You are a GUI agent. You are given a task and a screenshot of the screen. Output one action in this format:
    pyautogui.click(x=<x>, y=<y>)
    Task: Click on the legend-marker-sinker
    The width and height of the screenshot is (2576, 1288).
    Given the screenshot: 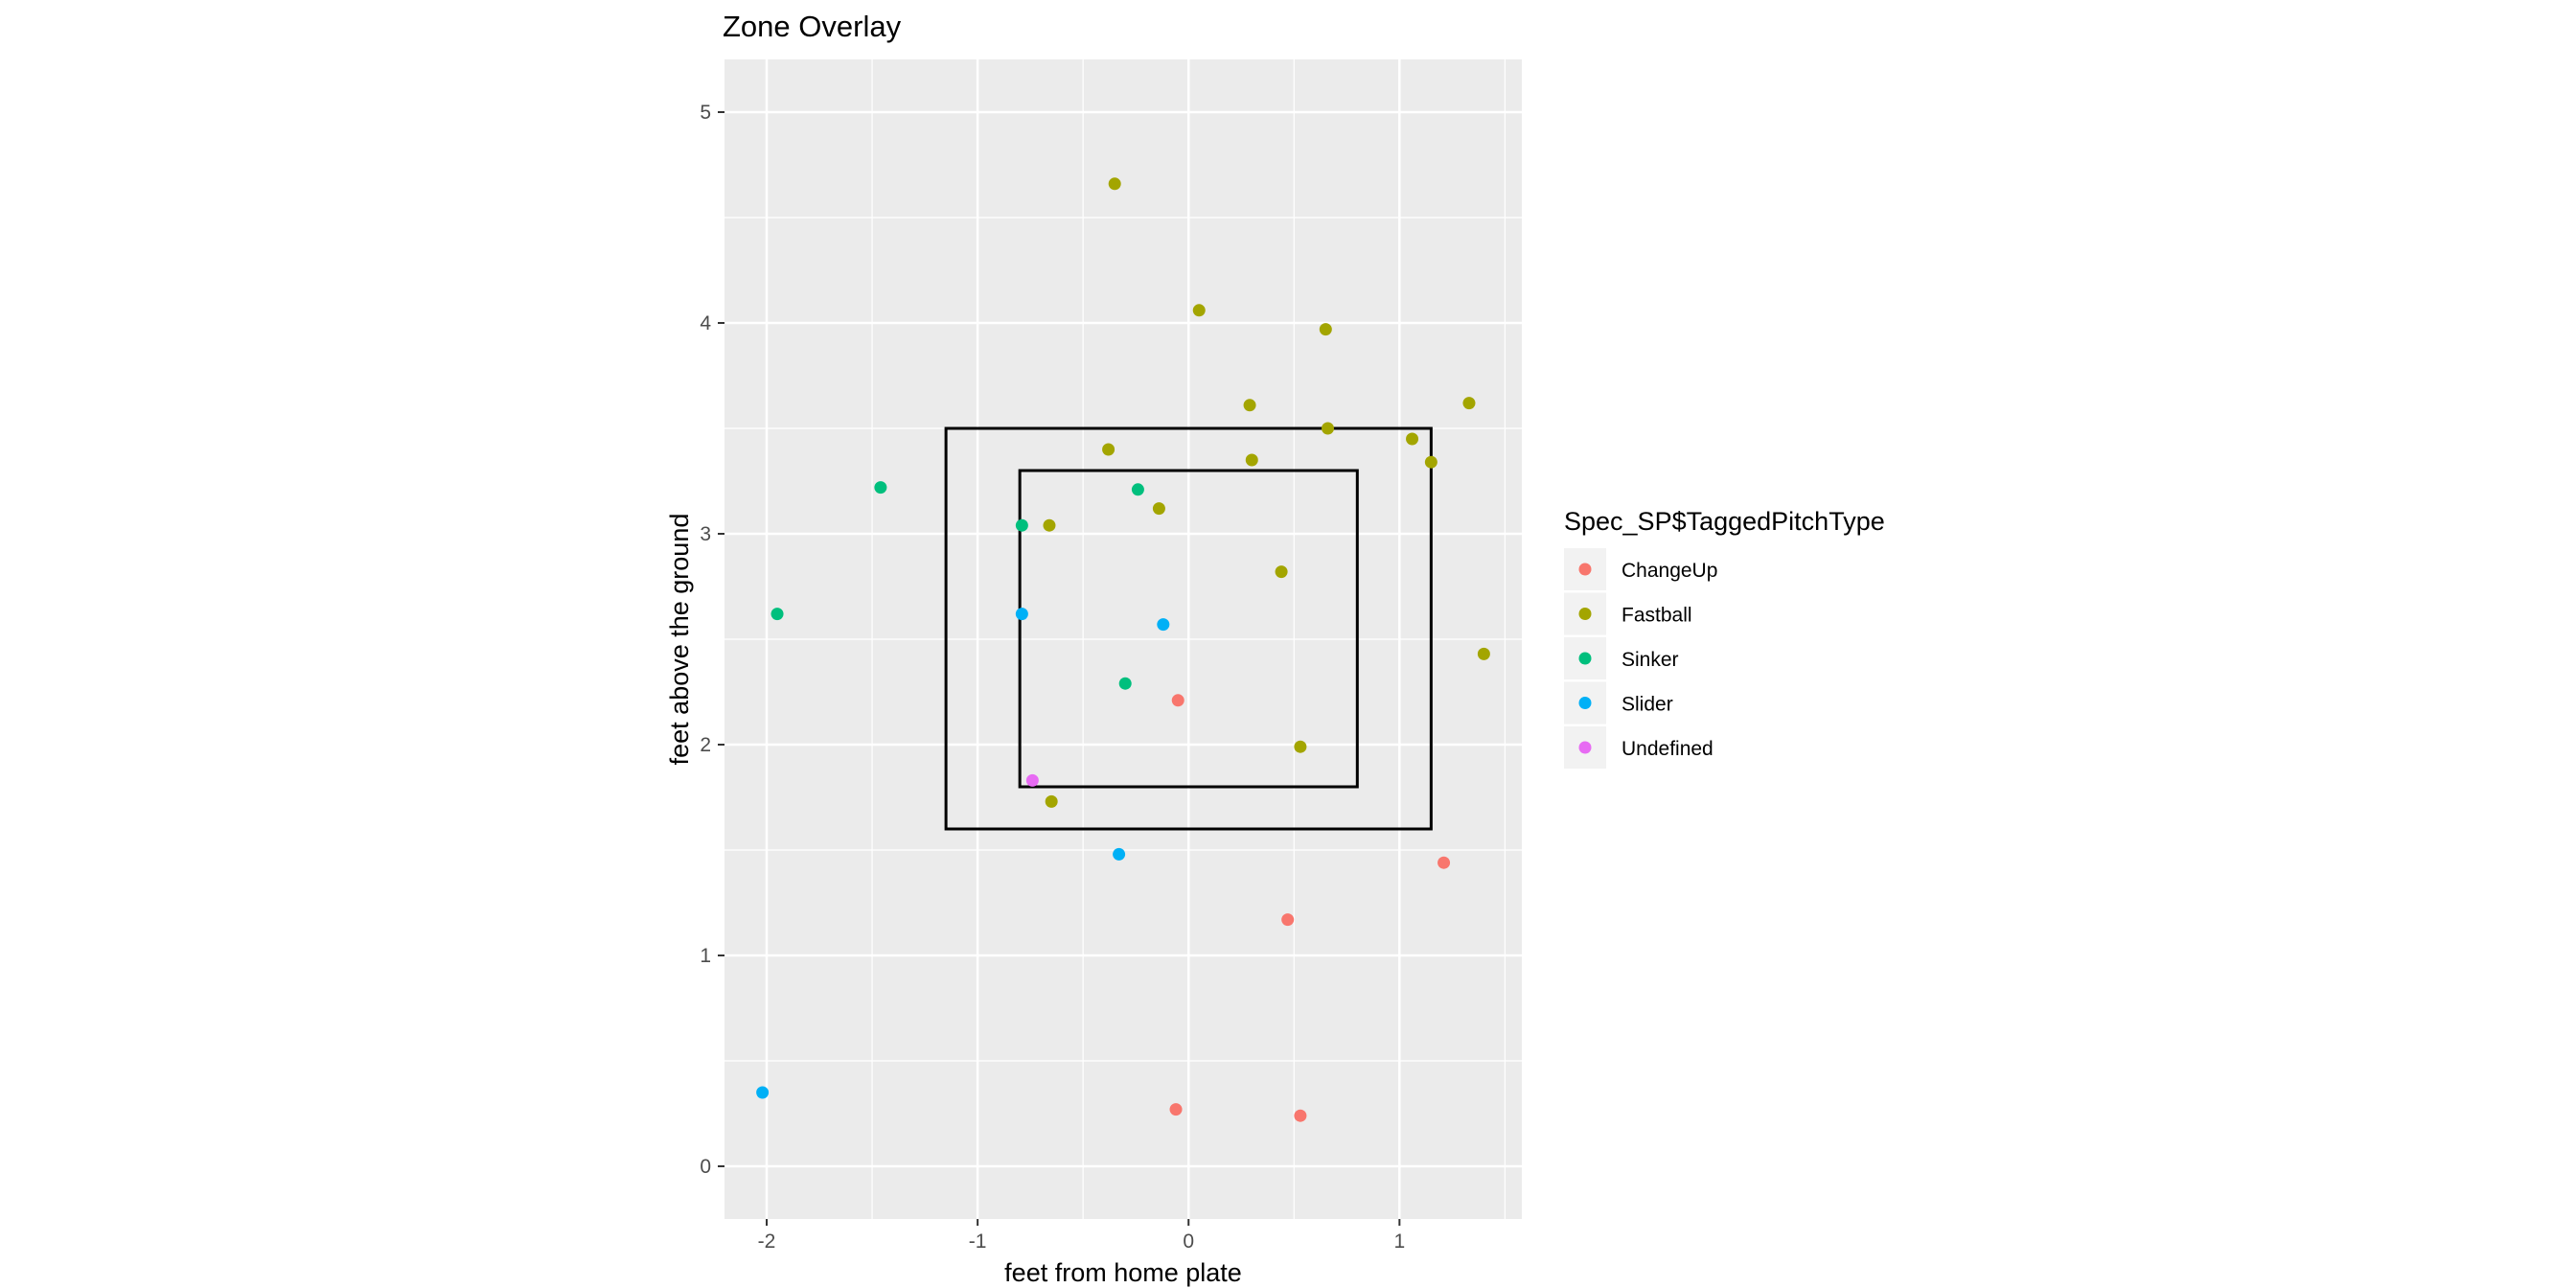 What is the action you would take?
    pyautogui.click(x=1585, y=658)
    